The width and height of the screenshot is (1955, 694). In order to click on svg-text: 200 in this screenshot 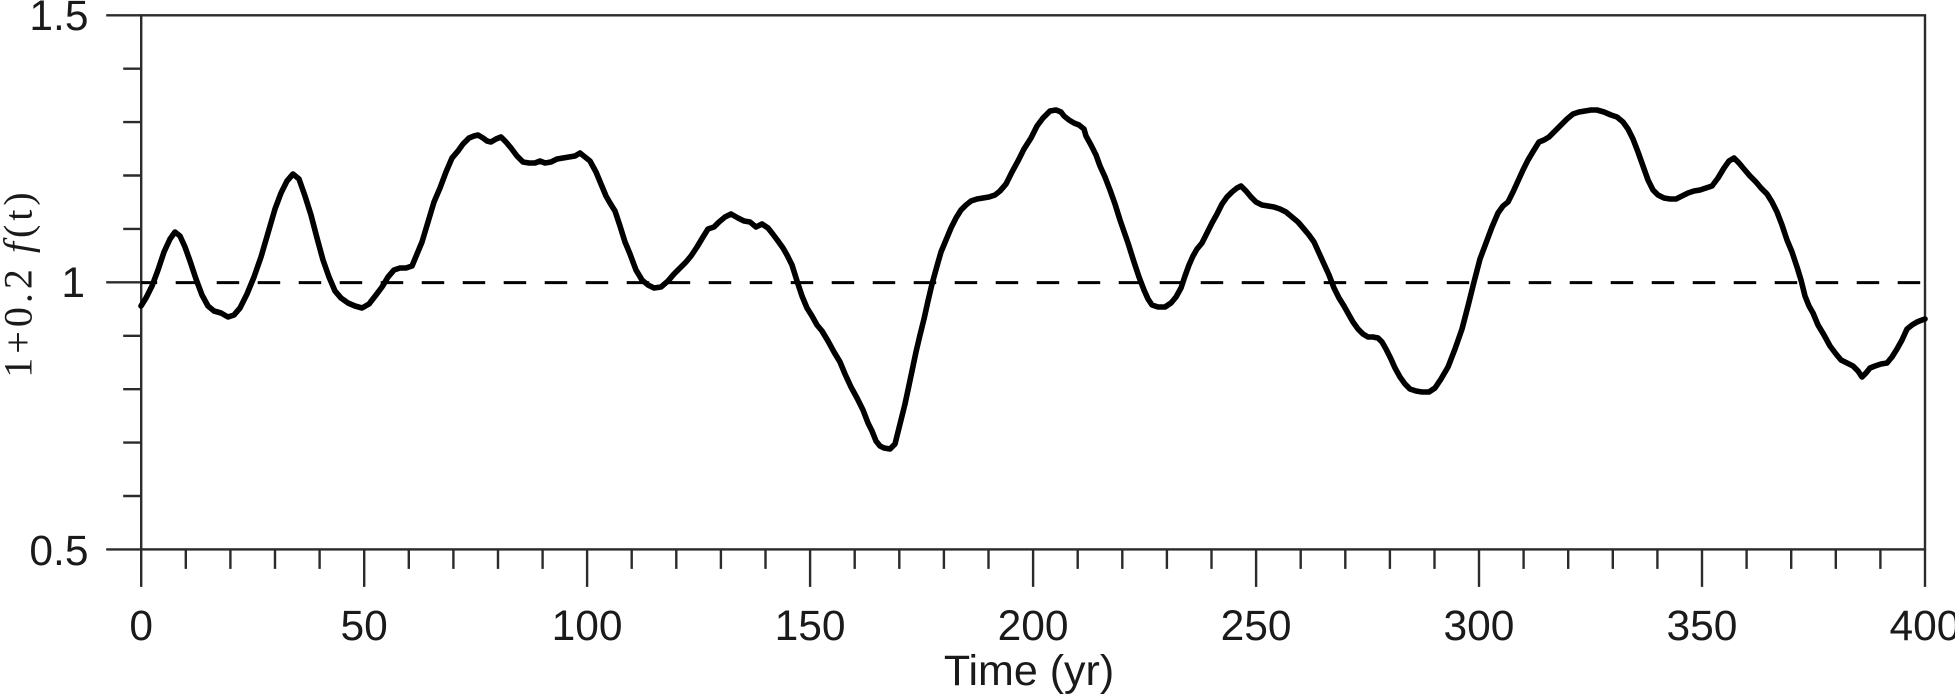, I will do `click(1033, 626)`.